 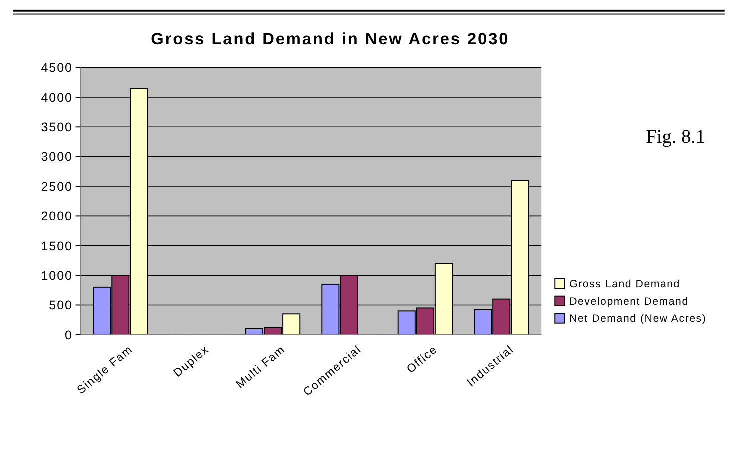 I want to click on chart-title: Gross Land Demand in New Acres 2030, so click(x=330, y=39).